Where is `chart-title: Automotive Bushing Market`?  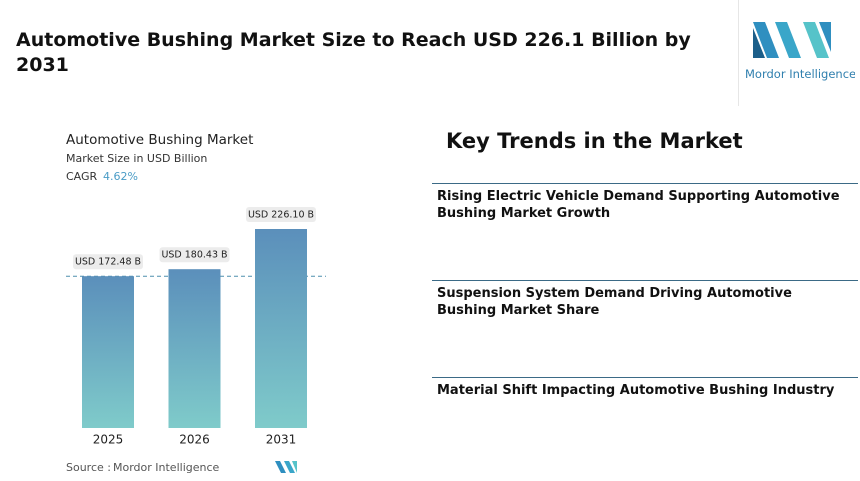 chart-title: Automotive Bushing Market is located at coordinates (159, 140).